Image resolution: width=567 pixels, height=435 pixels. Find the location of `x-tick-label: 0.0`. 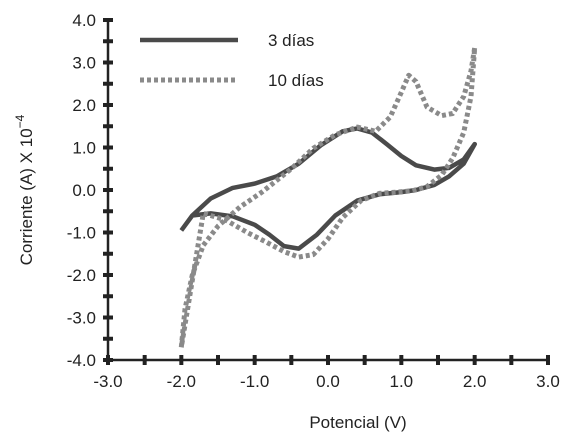

x-tick-label: 0.0 is located at coordinates (328, 381).